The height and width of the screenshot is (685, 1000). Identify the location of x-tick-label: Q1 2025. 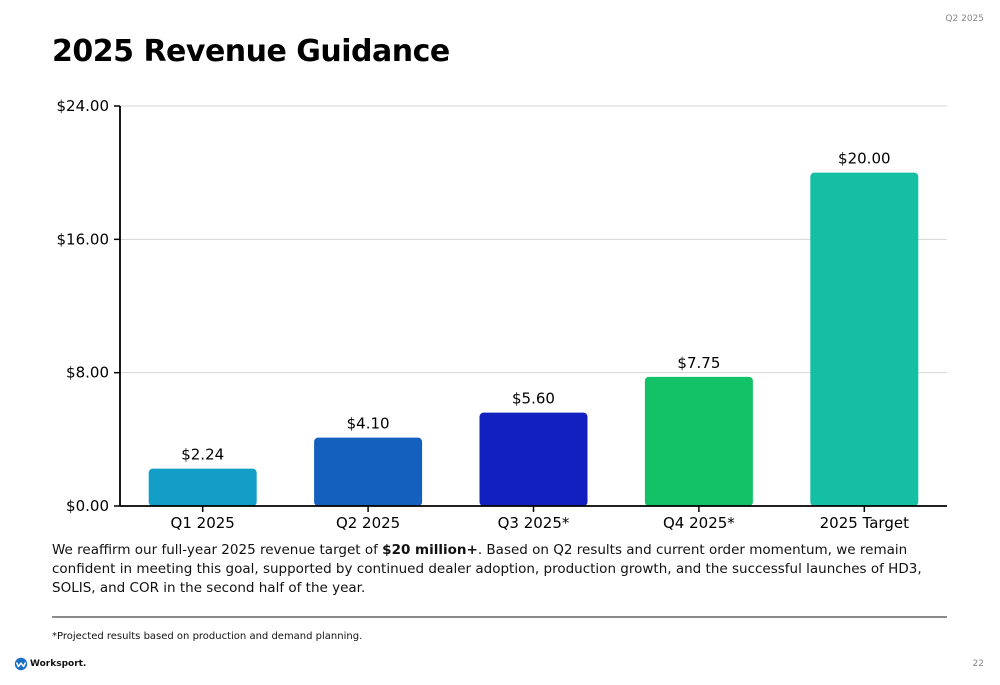
(203, 523).